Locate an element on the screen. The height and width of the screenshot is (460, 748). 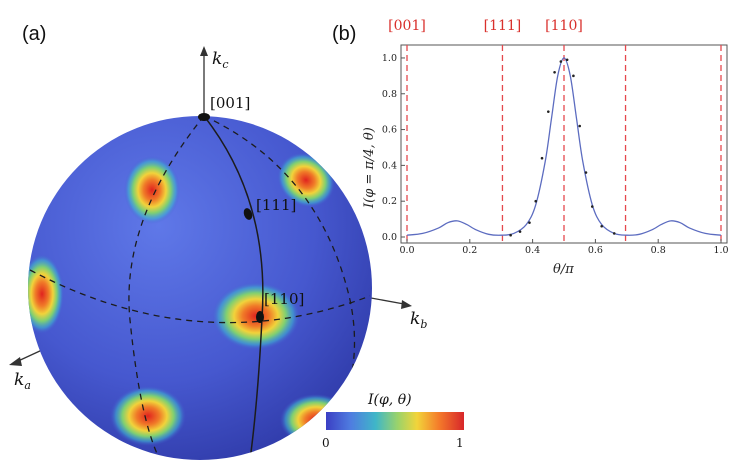
label-111: [111] is located at coordinates (276, 205).